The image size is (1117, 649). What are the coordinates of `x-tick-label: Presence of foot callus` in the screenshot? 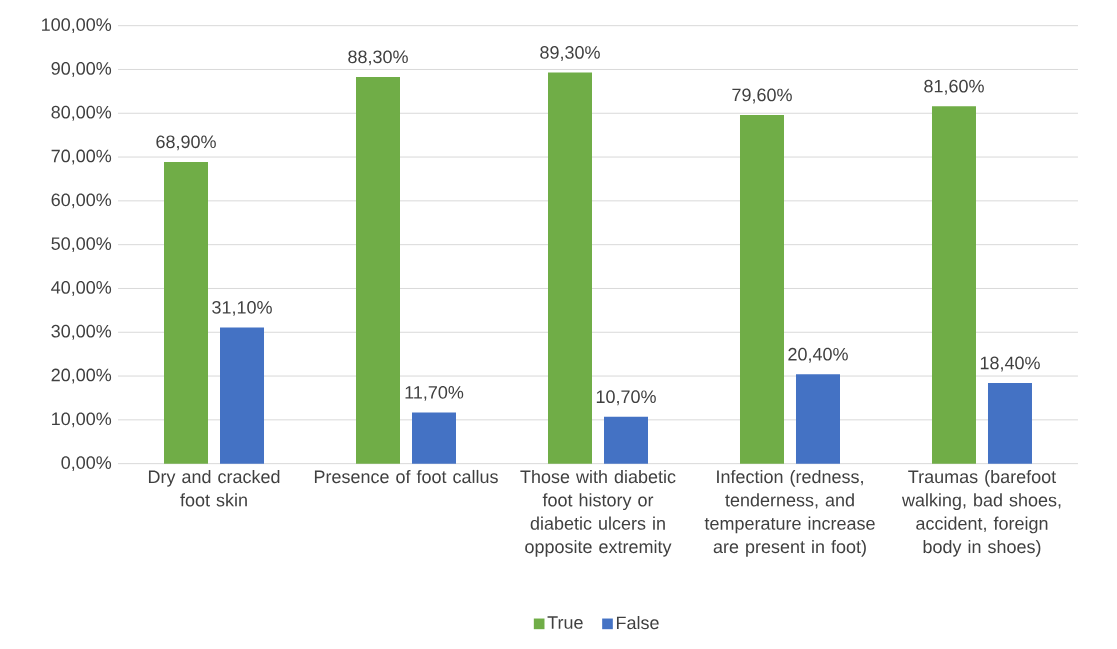 It's located at (406, 476).